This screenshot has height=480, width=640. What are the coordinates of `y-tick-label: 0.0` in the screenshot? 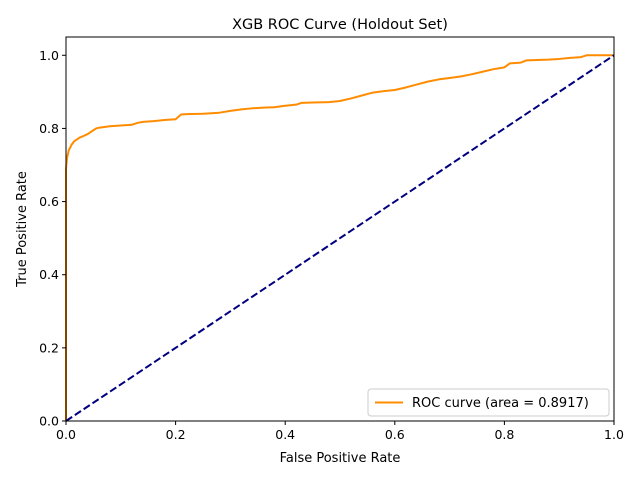 It's located at (49, 421).